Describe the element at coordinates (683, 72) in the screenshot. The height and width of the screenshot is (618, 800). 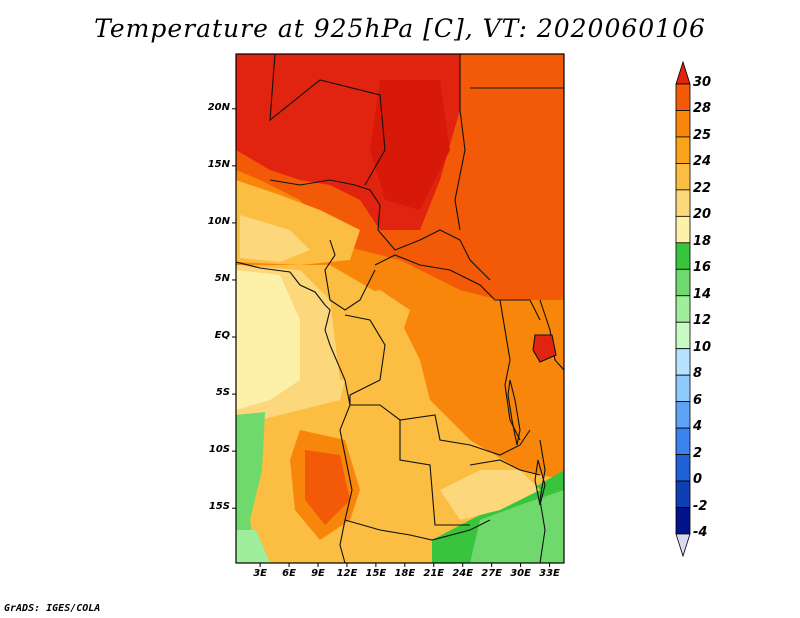
I see `colorbar-top-arrow` at that location.